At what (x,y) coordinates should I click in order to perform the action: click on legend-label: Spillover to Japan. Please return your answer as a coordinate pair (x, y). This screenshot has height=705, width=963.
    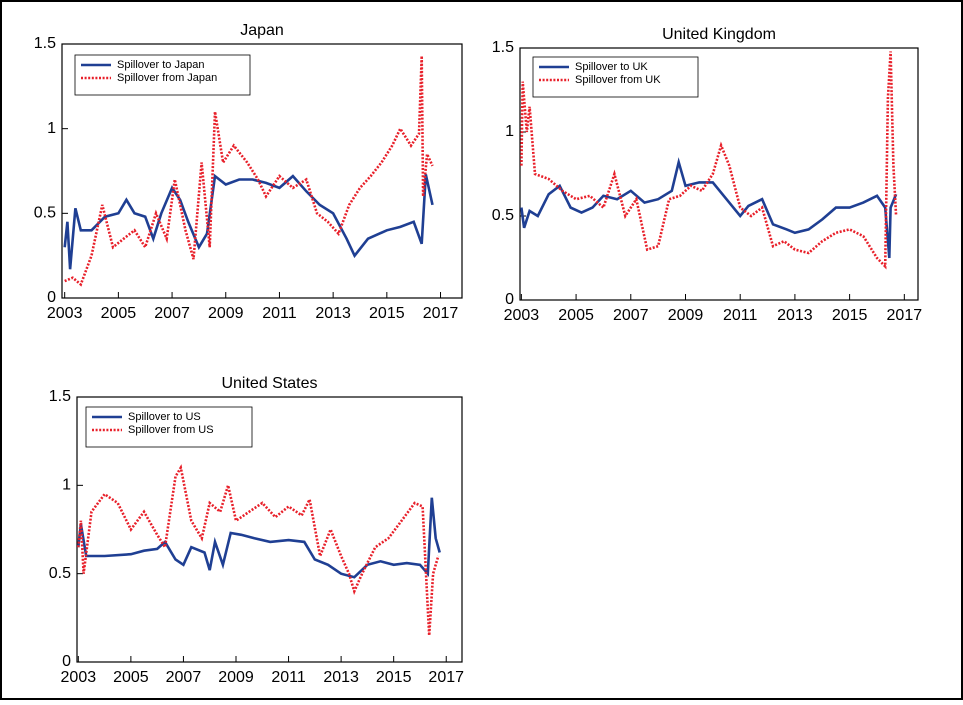
    Looking at the image, I should click on (160, 65).